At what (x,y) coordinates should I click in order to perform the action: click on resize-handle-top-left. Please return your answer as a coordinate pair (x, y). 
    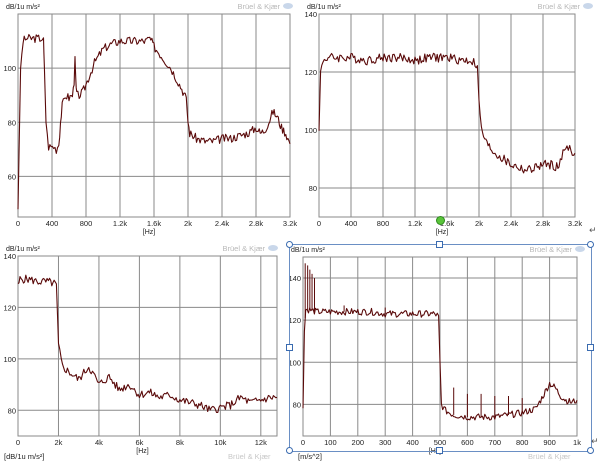
    Looking at the image, I should click on (289, 244).